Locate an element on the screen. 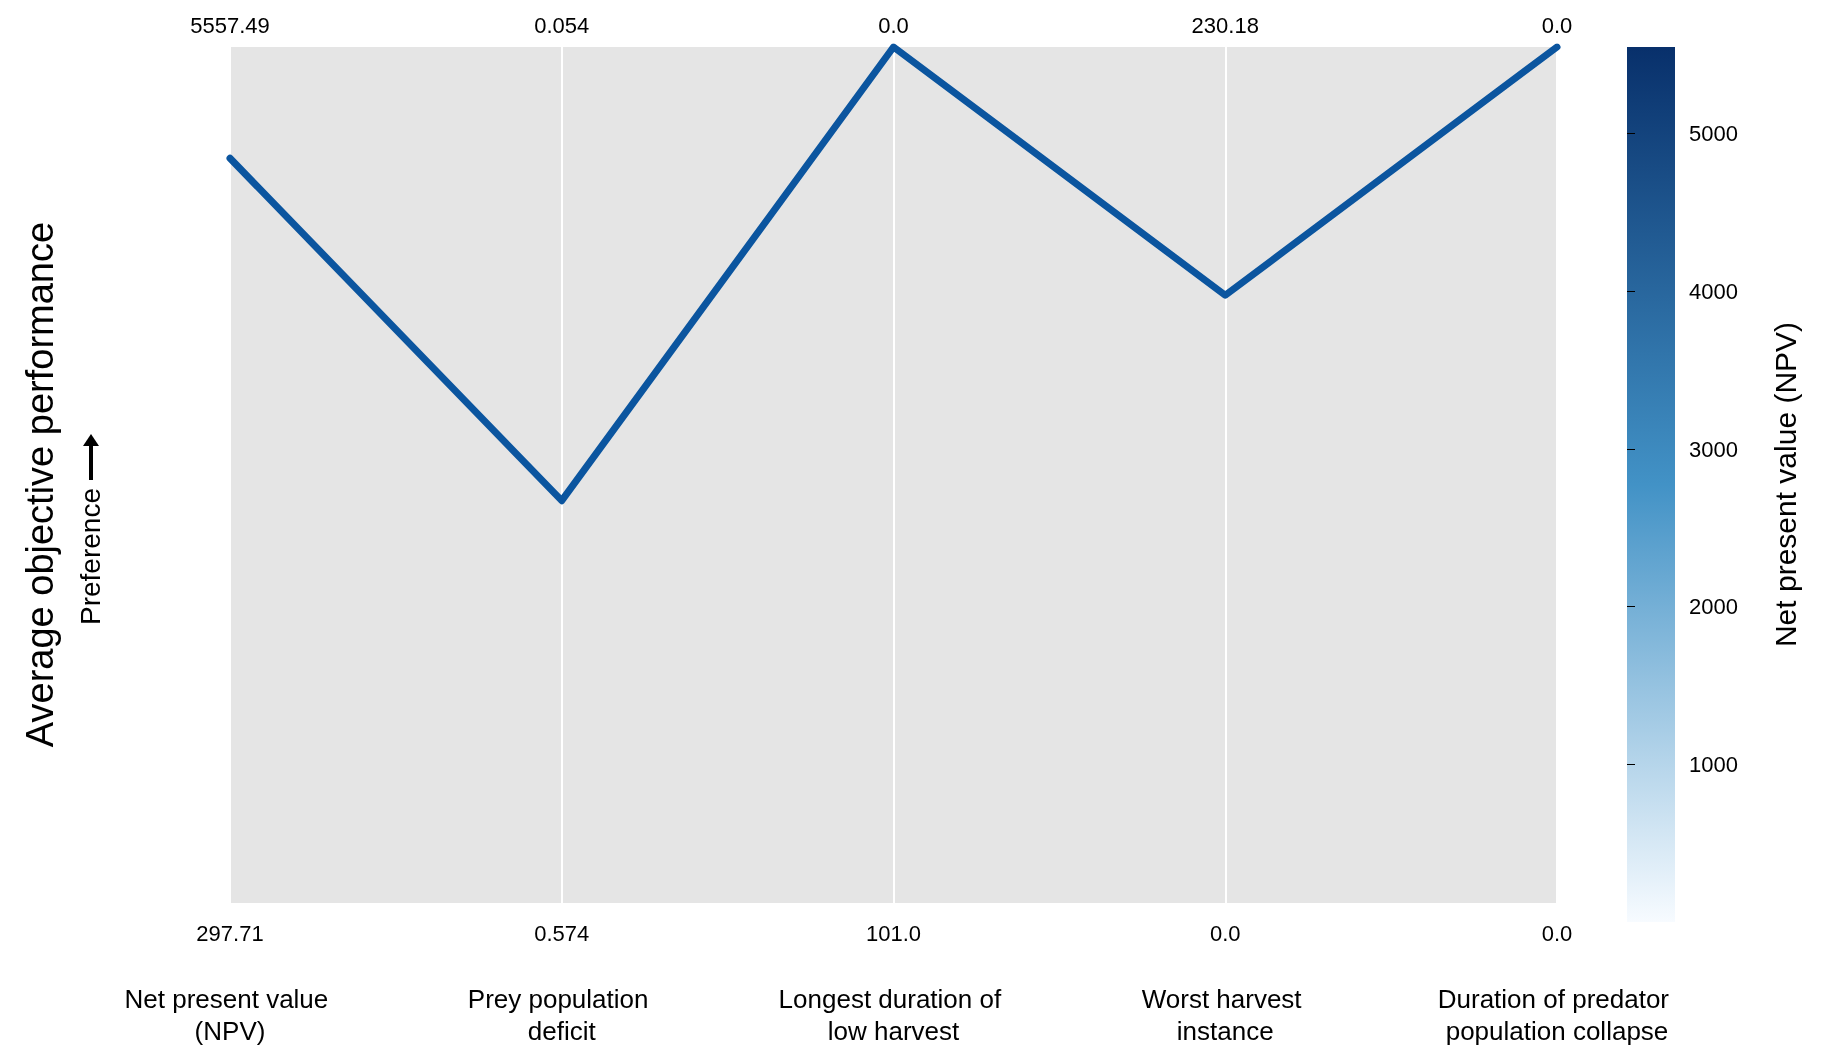 This screenshot has width=1837, height=1047. text: 101.0 is located at coordinates (893, 933).